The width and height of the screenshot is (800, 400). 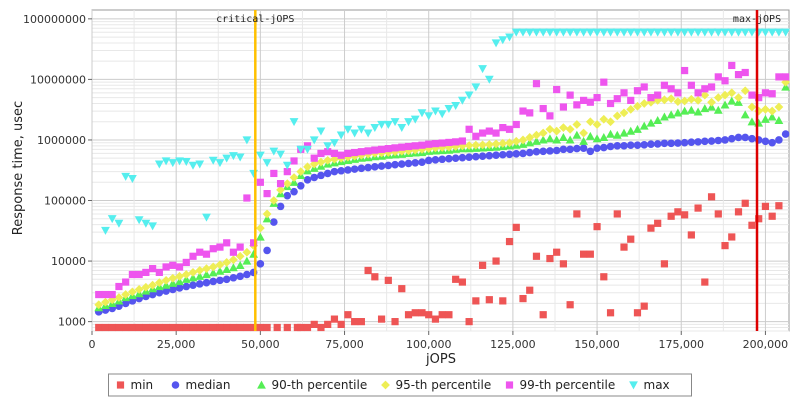 I want to click on y-tick-label: 100000000, so click(x=54, y=19).